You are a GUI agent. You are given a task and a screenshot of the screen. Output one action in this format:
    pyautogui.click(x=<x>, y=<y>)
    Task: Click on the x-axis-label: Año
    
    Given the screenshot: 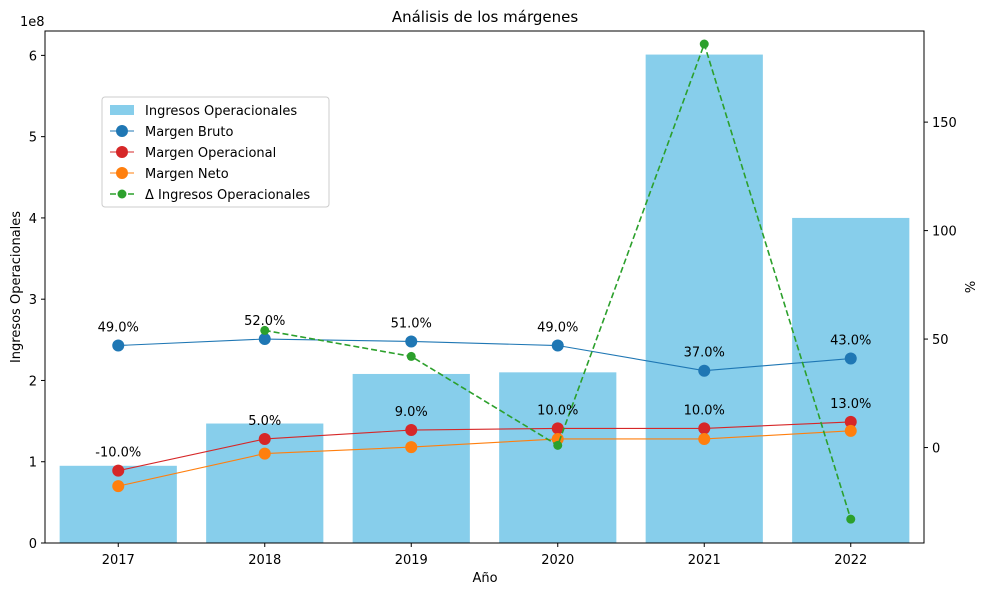 What is the action you would take?
    pyautogui.click(x=484, y=578)
    